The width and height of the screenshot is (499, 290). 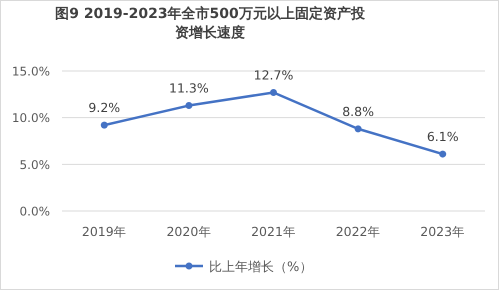 What do you see at coordinates (104, 231) in the screenshot?
I see `x-tick-label: 2019年` at bounding box center [104, 231].